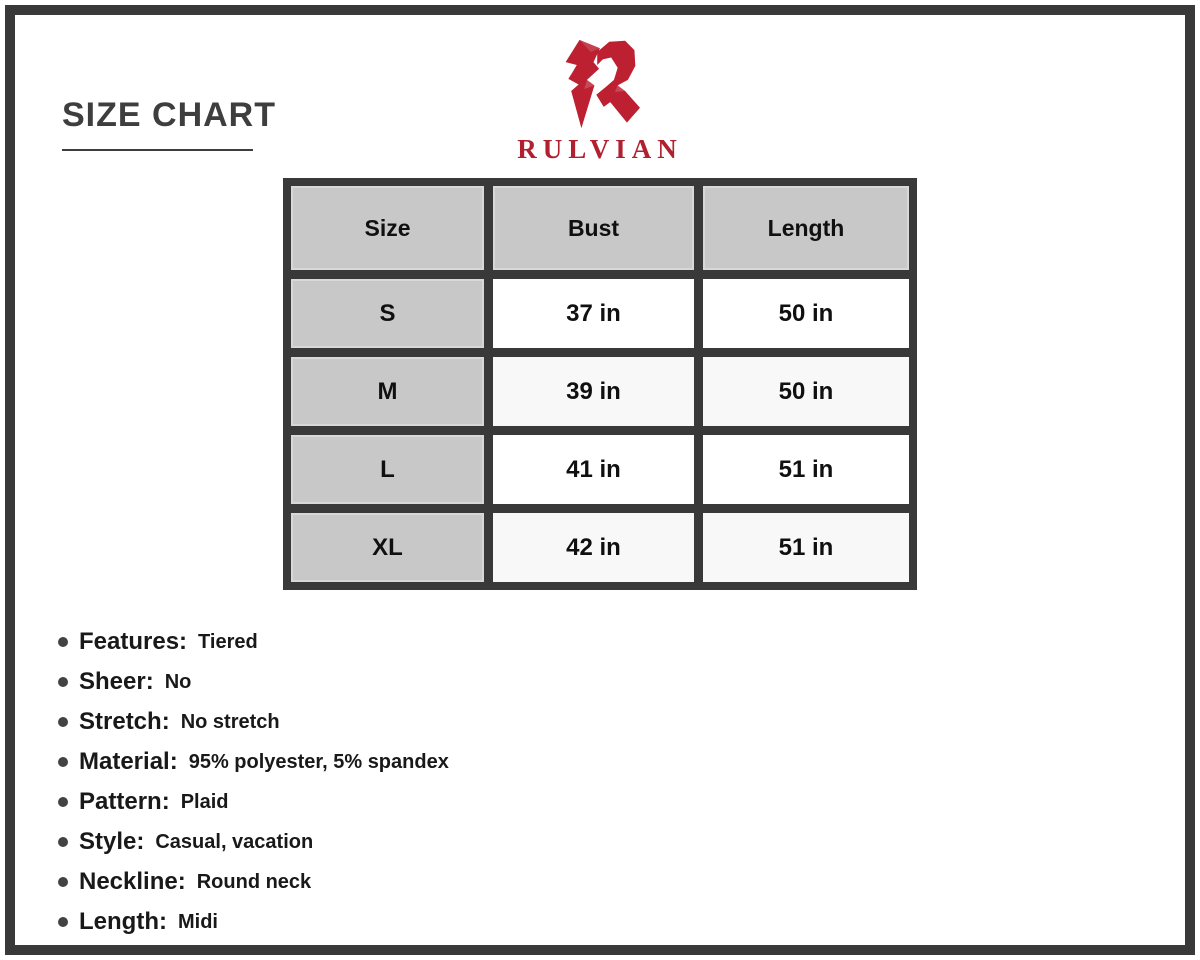 The height and width of the screenshot is (960, 1200). I want to click on brand-name: RULVIAN, so click(600, 149).